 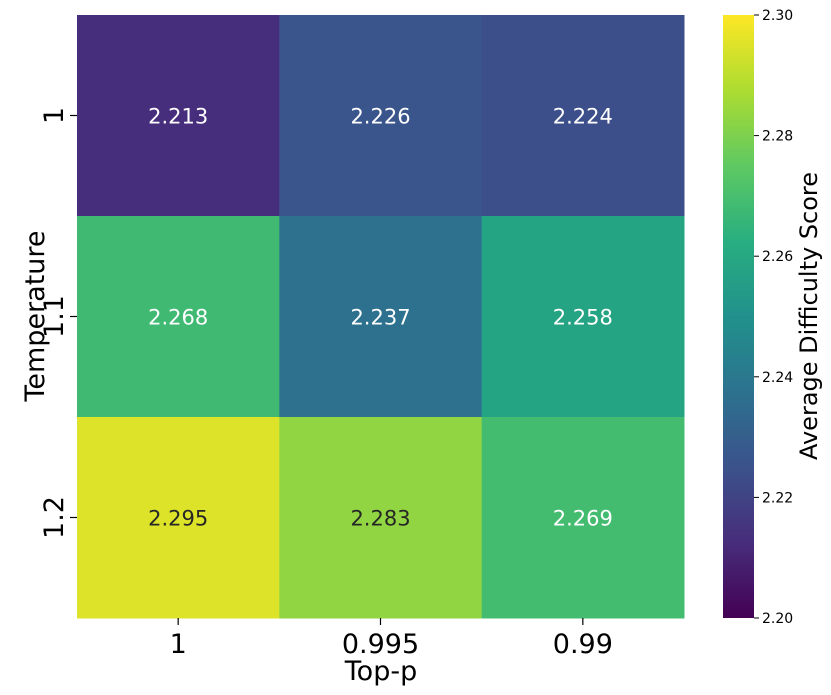 What do you see at coordinates (54, 316) in the screenshot?
I see `y-tick-label: 1.1` at bounding box center [54, 316].